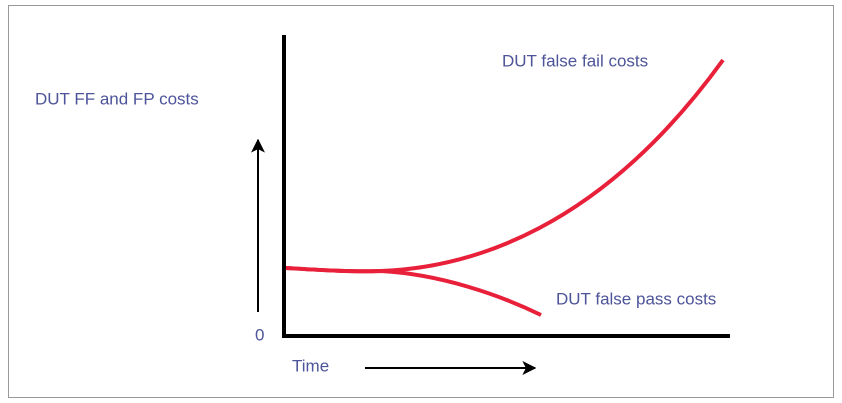 The image size is (842, 403). I want to click on x-axis-label: Time, so click(310, 365).